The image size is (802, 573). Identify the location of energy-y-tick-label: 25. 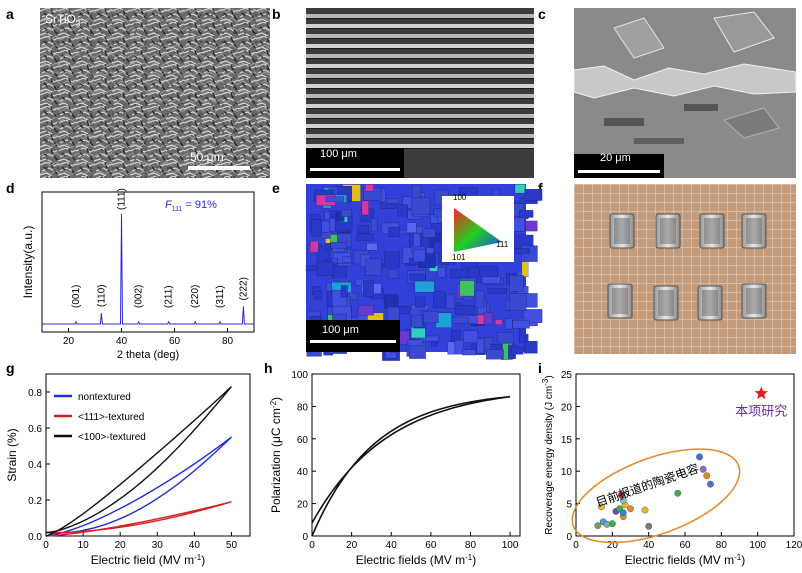
(567, 375).